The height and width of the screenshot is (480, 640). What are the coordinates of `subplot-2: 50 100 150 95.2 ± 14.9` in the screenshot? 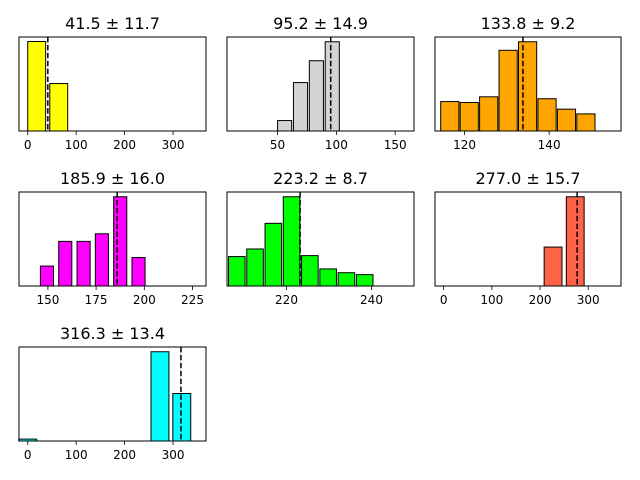 It's located at (320, 83).